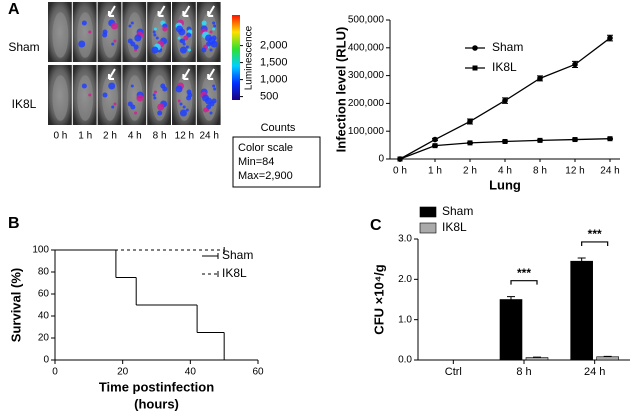  Describe the element at coordinates (14, 223) in the screenshot. I see `panel-label: B` at that location.